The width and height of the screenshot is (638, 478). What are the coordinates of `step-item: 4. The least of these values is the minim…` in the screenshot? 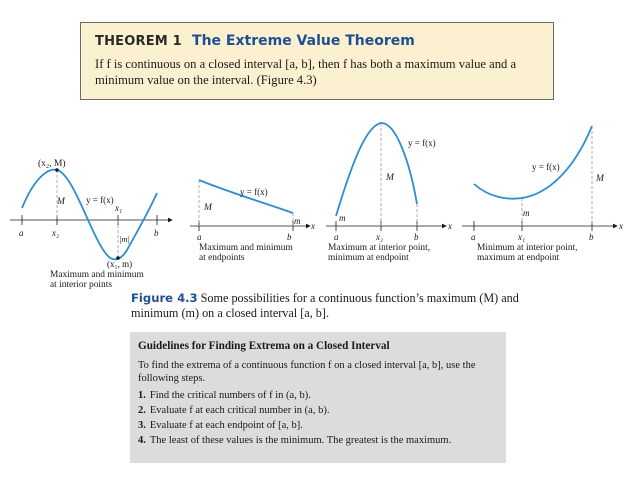 It's located at (318, 440).